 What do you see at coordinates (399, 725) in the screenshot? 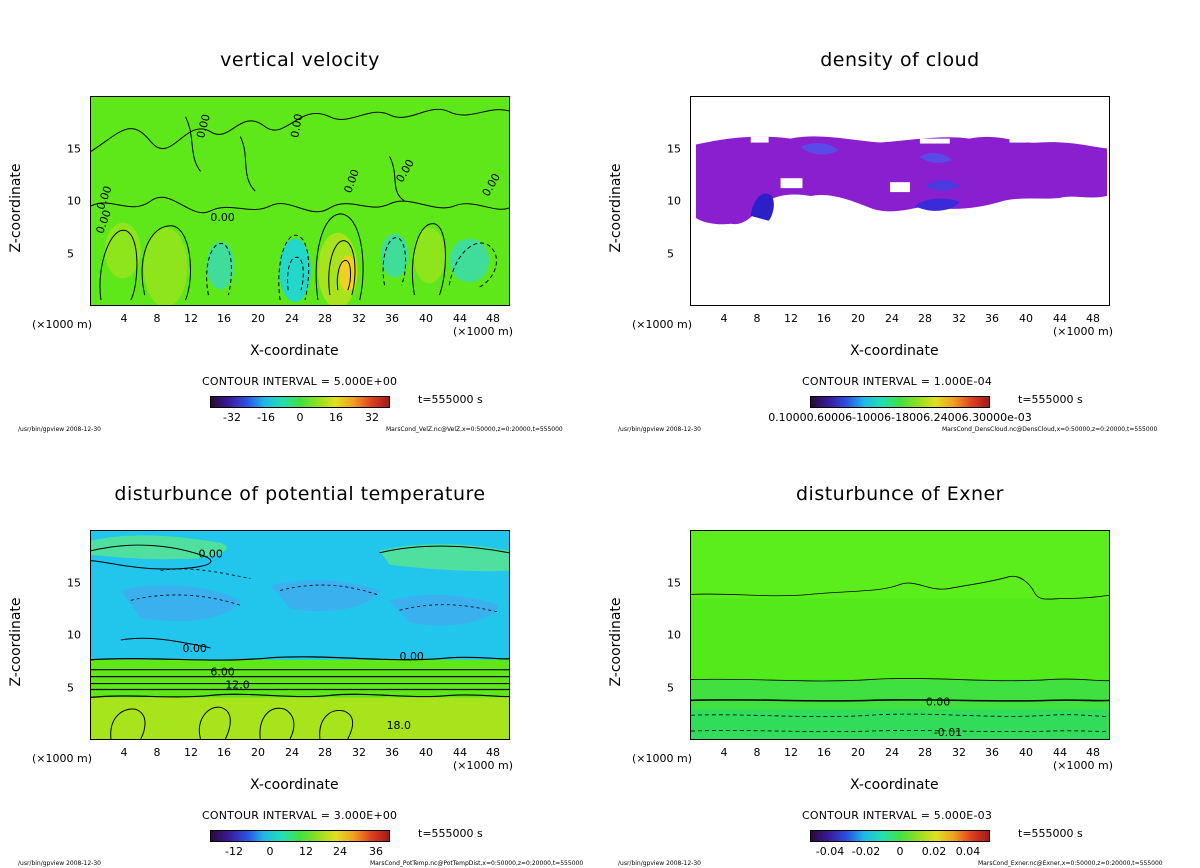
I see `contour-label: 18.0` at bounding box center [399, 725].